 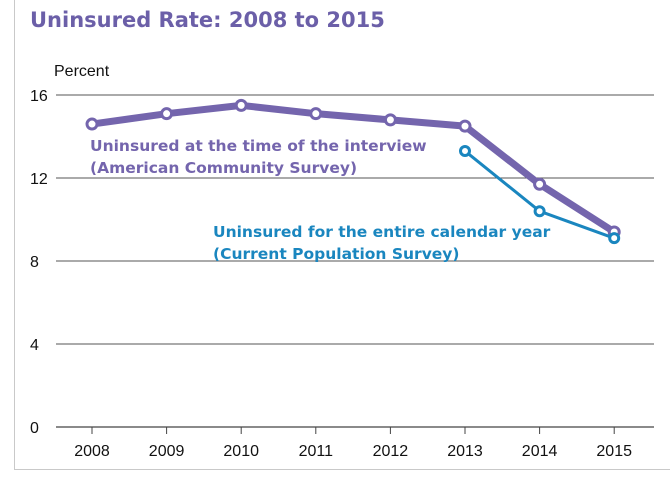 I want to click on x-tick-label-2014: 2014, so click(x=540, y=451).